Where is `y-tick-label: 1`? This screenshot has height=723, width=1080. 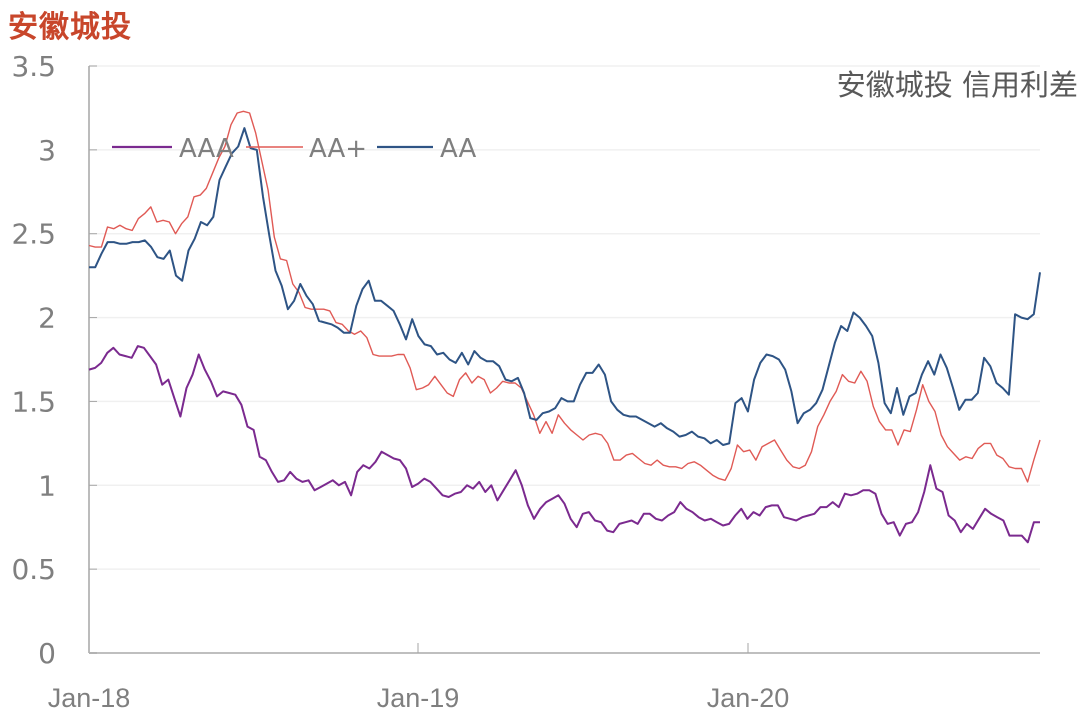 y-tick-label: 1 is located at coordinates (47, 485).